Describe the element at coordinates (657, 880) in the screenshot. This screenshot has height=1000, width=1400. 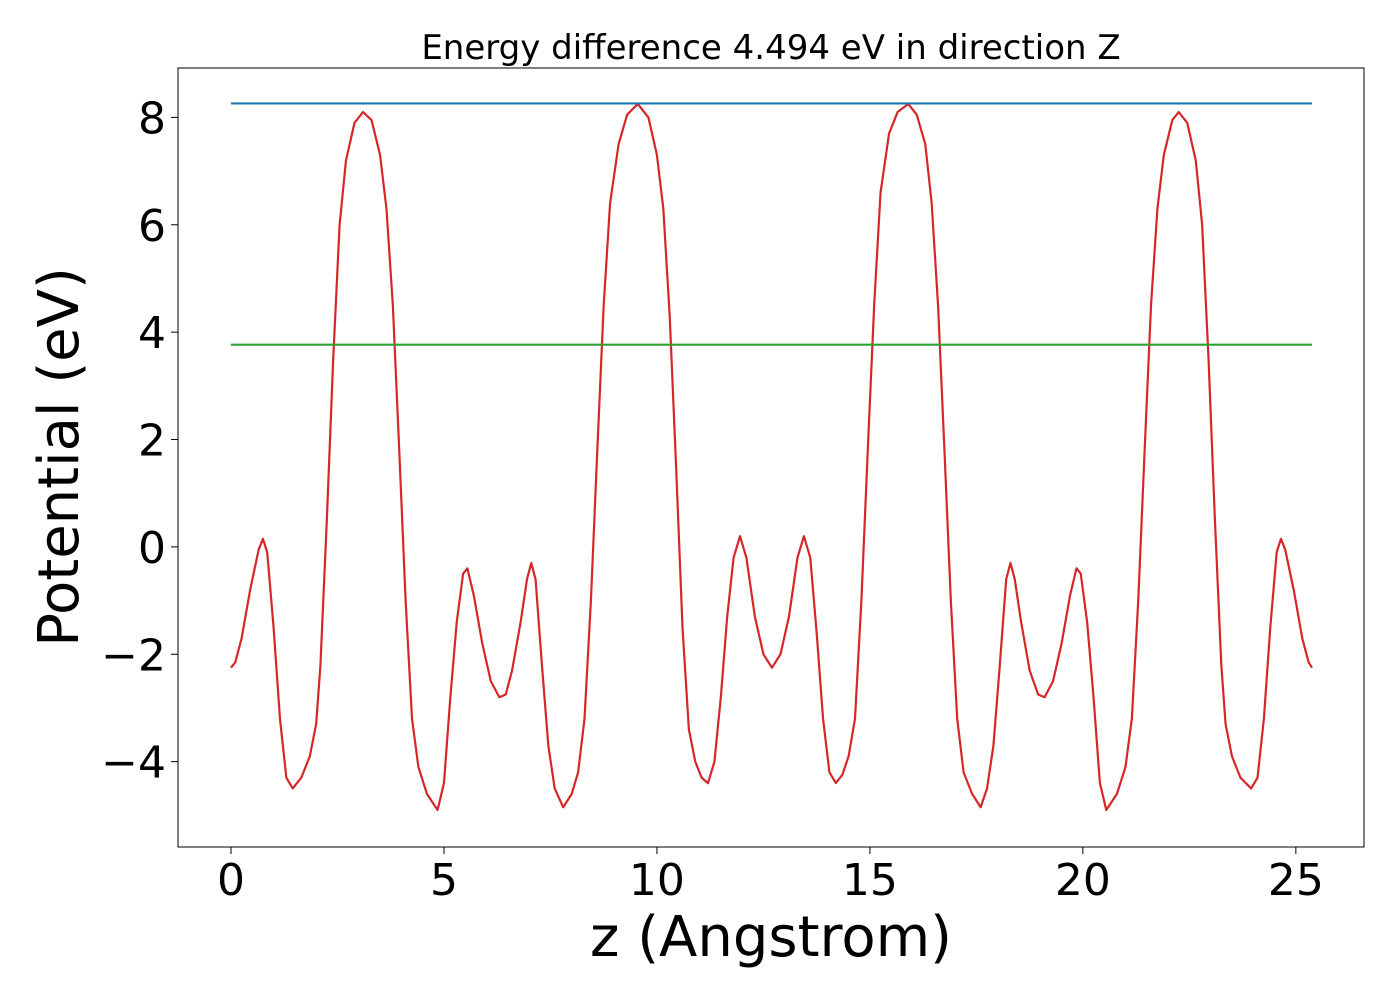
I see `x-tick-label: 10` at that location.